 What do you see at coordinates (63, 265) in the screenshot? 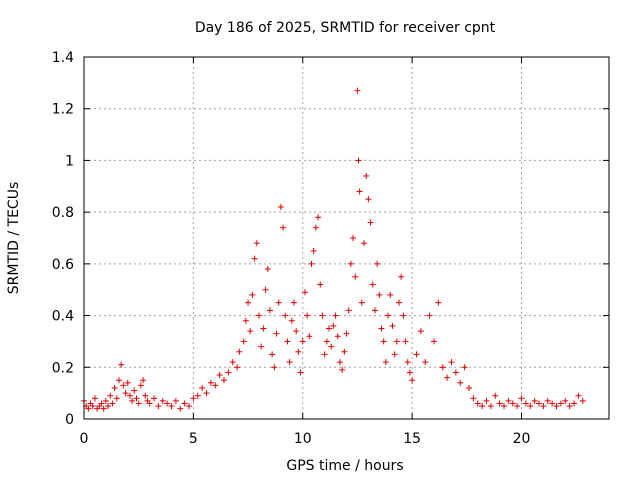
I see `y-tick-label: 0.6` at bounding box center [63, 265].